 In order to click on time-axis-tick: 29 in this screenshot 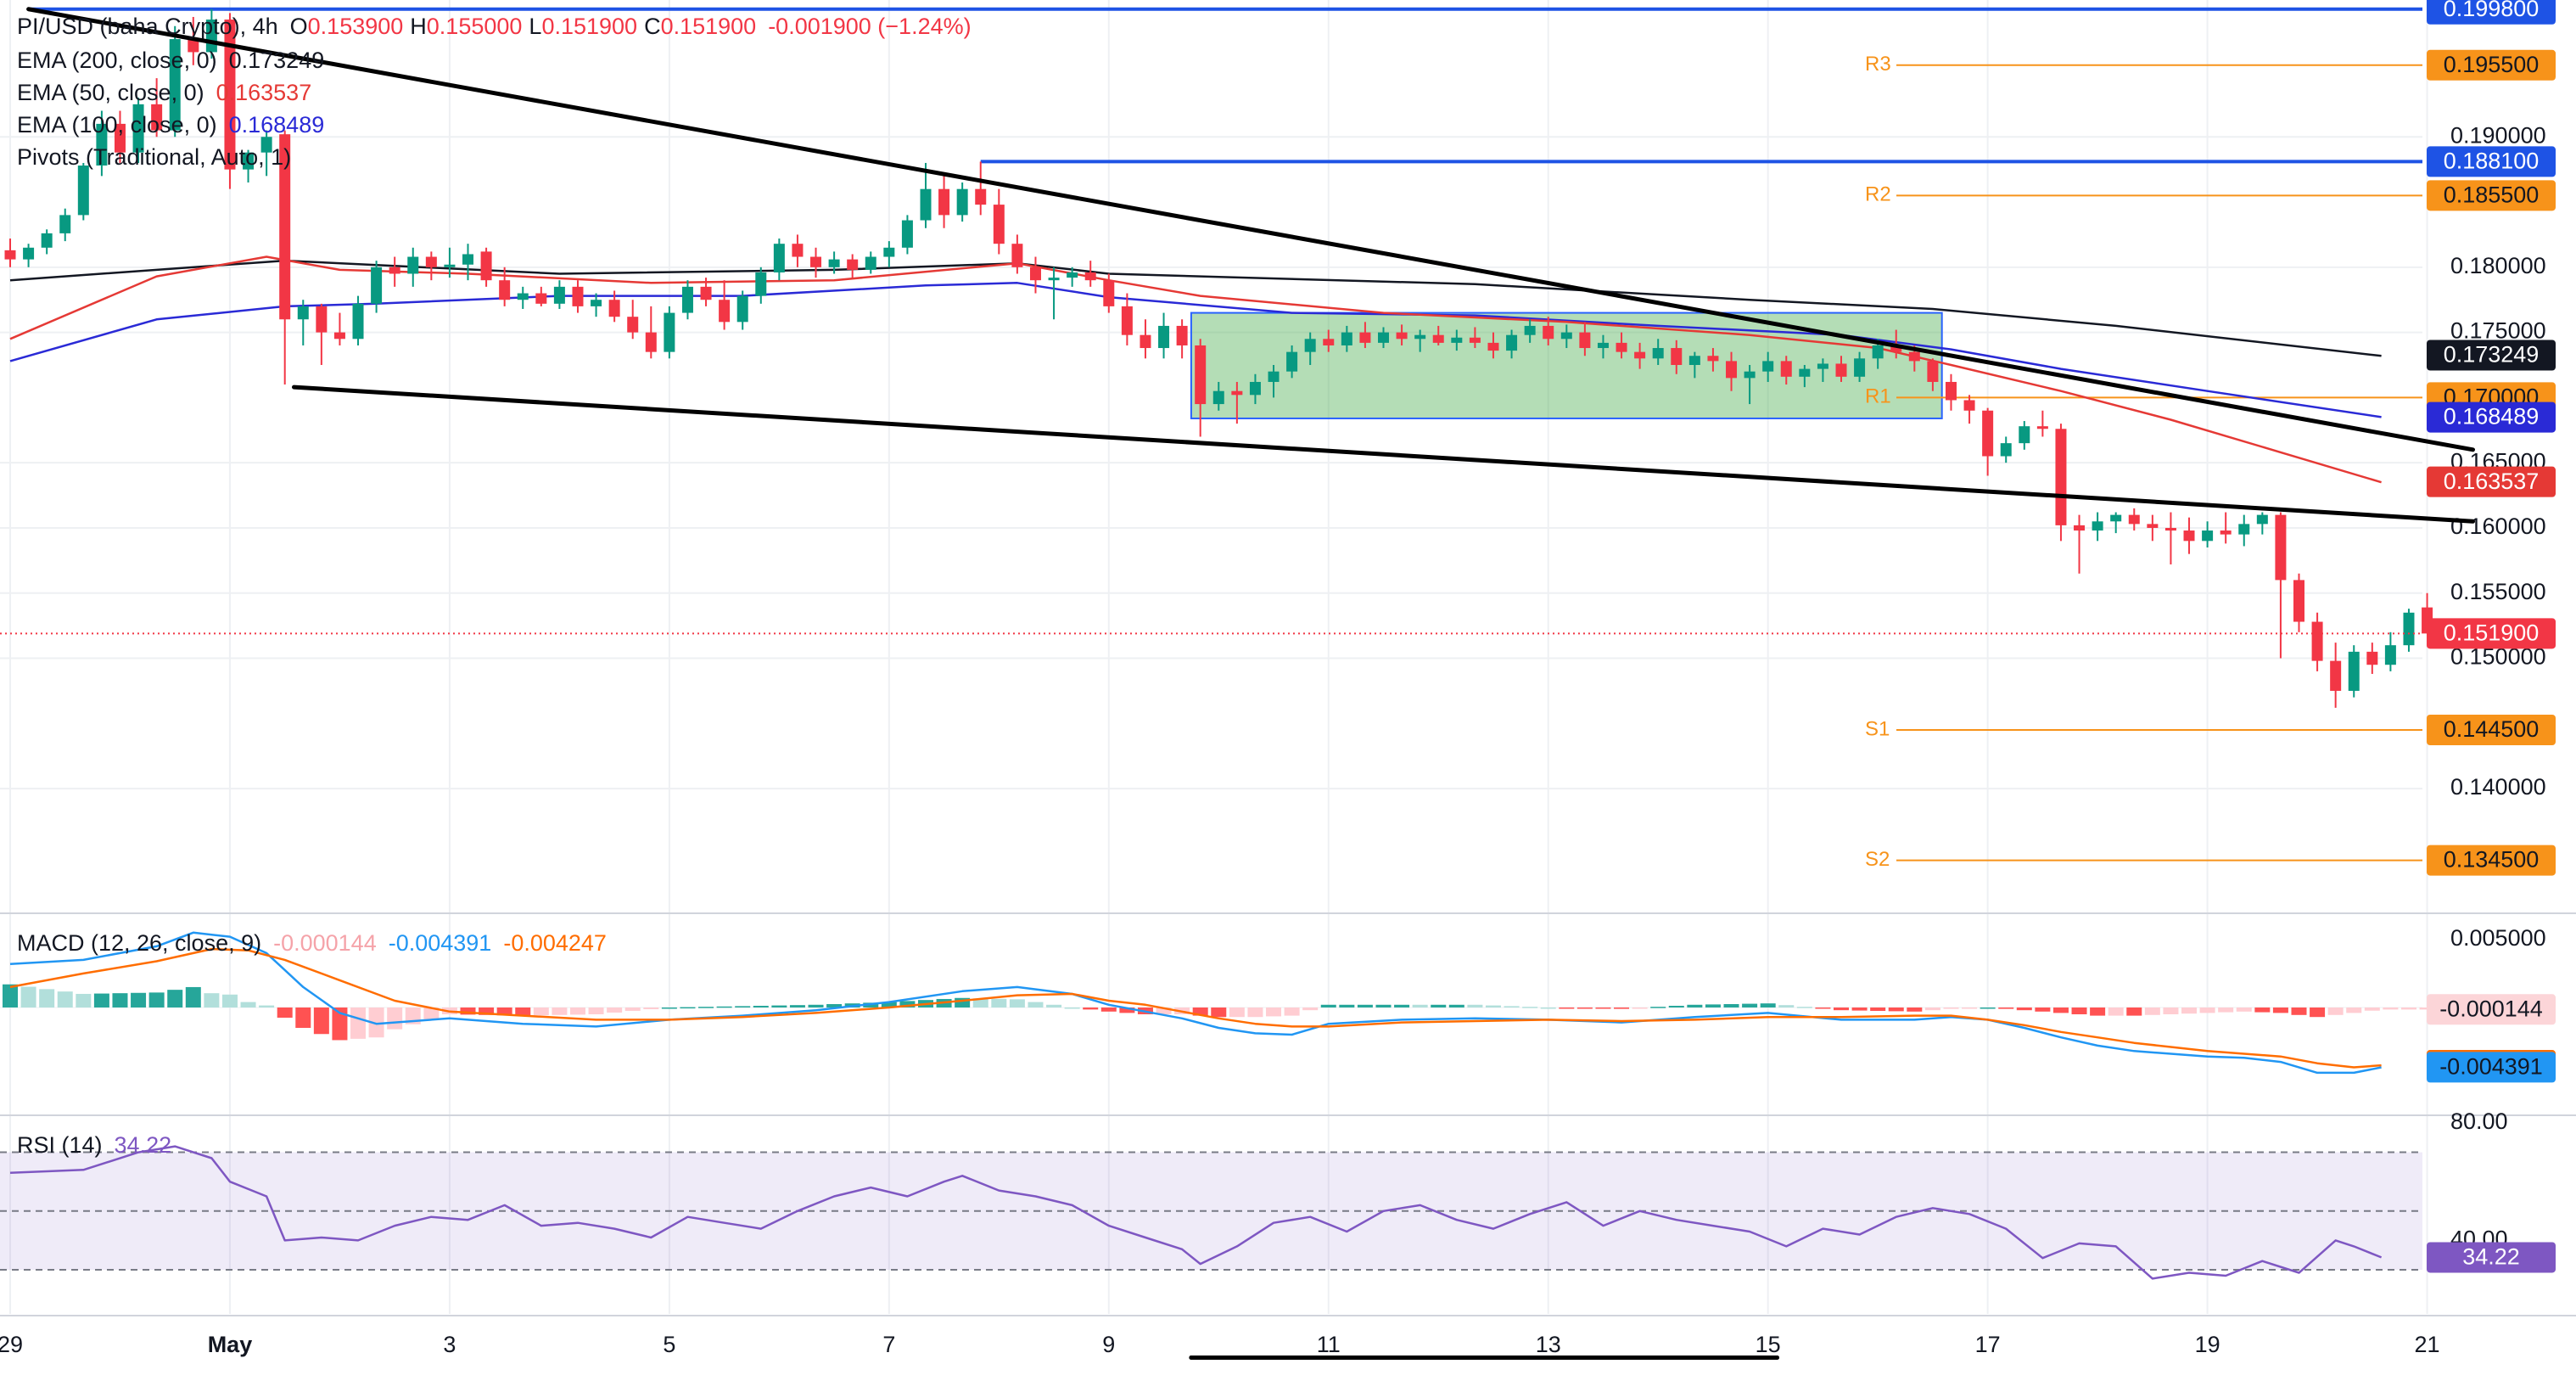, I will do `click(11, 1344)`.